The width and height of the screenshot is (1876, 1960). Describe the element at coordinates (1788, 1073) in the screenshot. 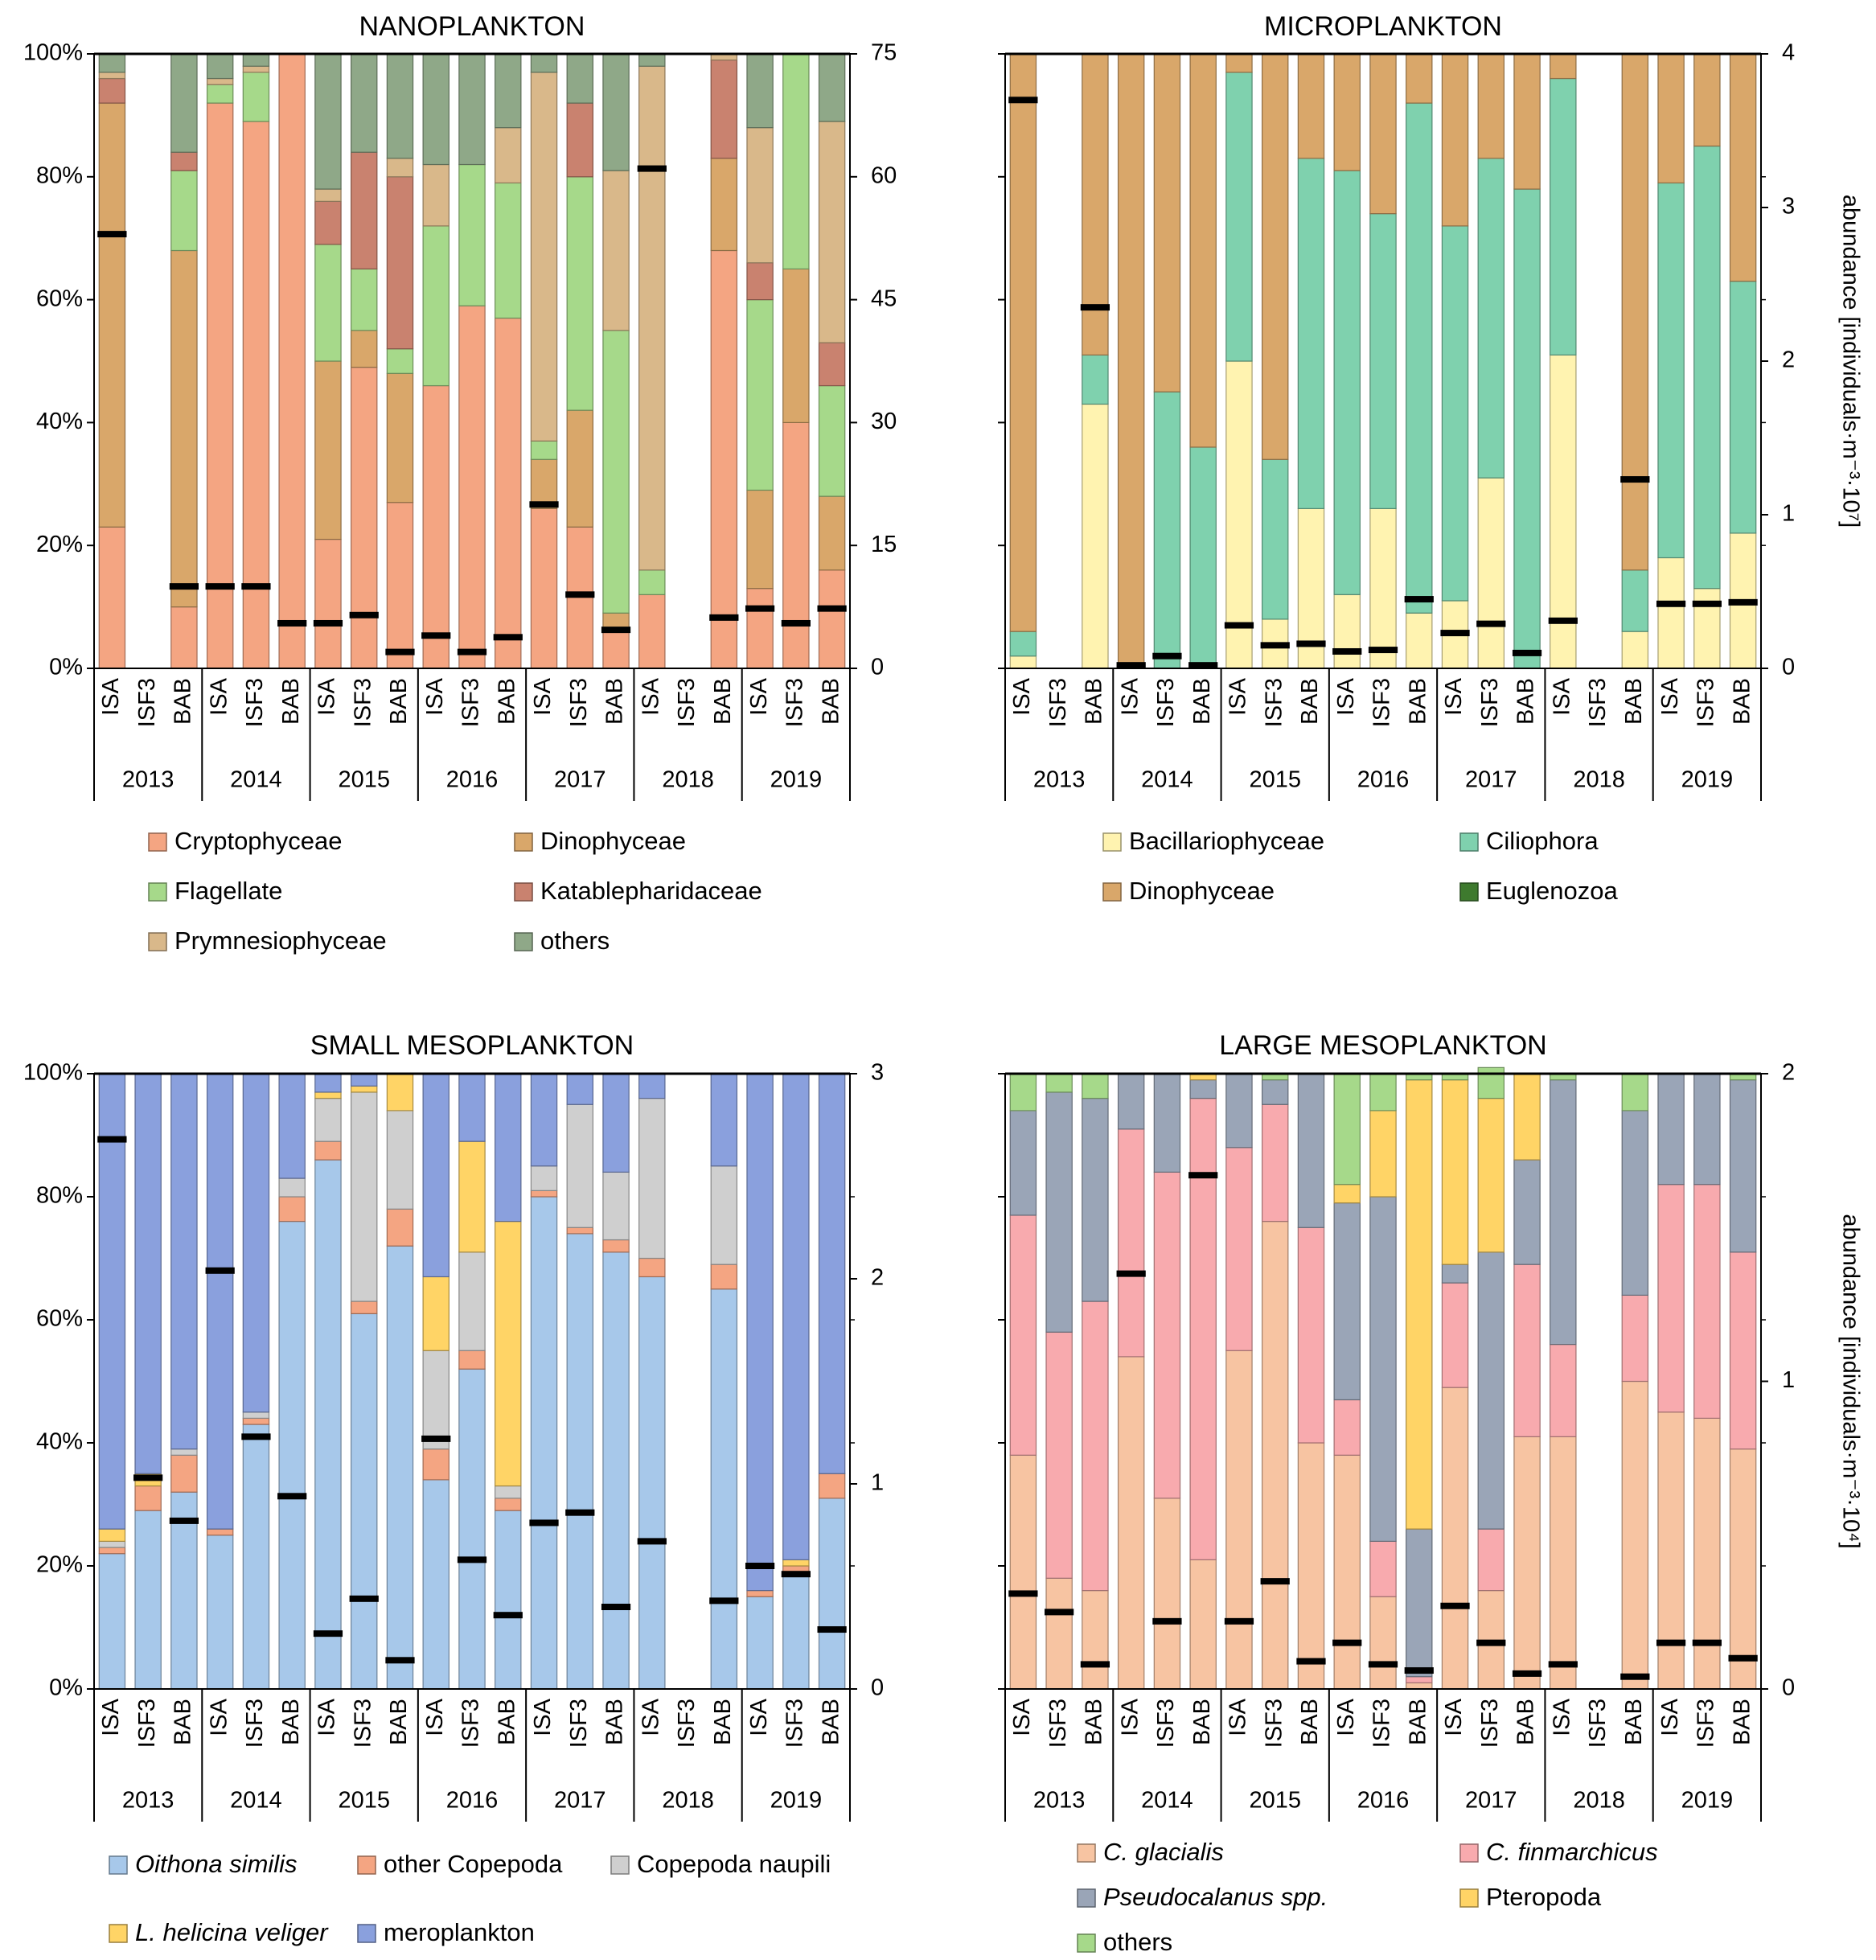

I see `right-tick-label: 2` at that location.